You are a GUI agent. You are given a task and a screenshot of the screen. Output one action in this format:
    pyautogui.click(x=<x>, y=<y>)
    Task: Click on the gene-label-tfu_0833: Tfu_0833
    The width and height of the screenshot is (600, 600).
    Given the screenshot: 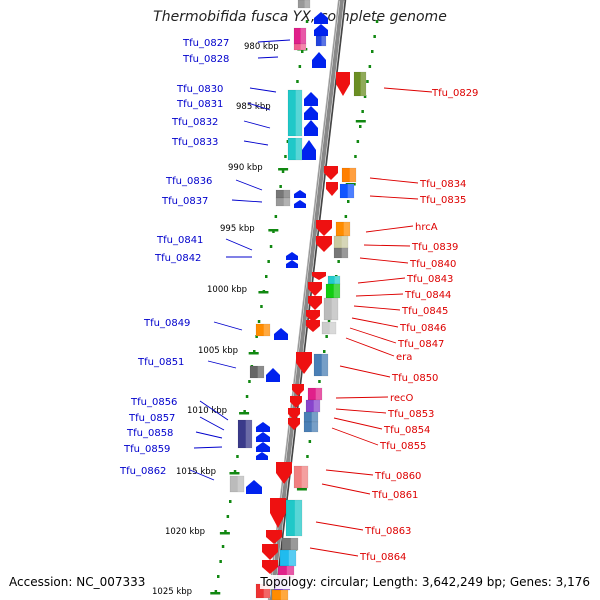 What is the action you would take?
    pyautogui.click(x=194, y=142)
    